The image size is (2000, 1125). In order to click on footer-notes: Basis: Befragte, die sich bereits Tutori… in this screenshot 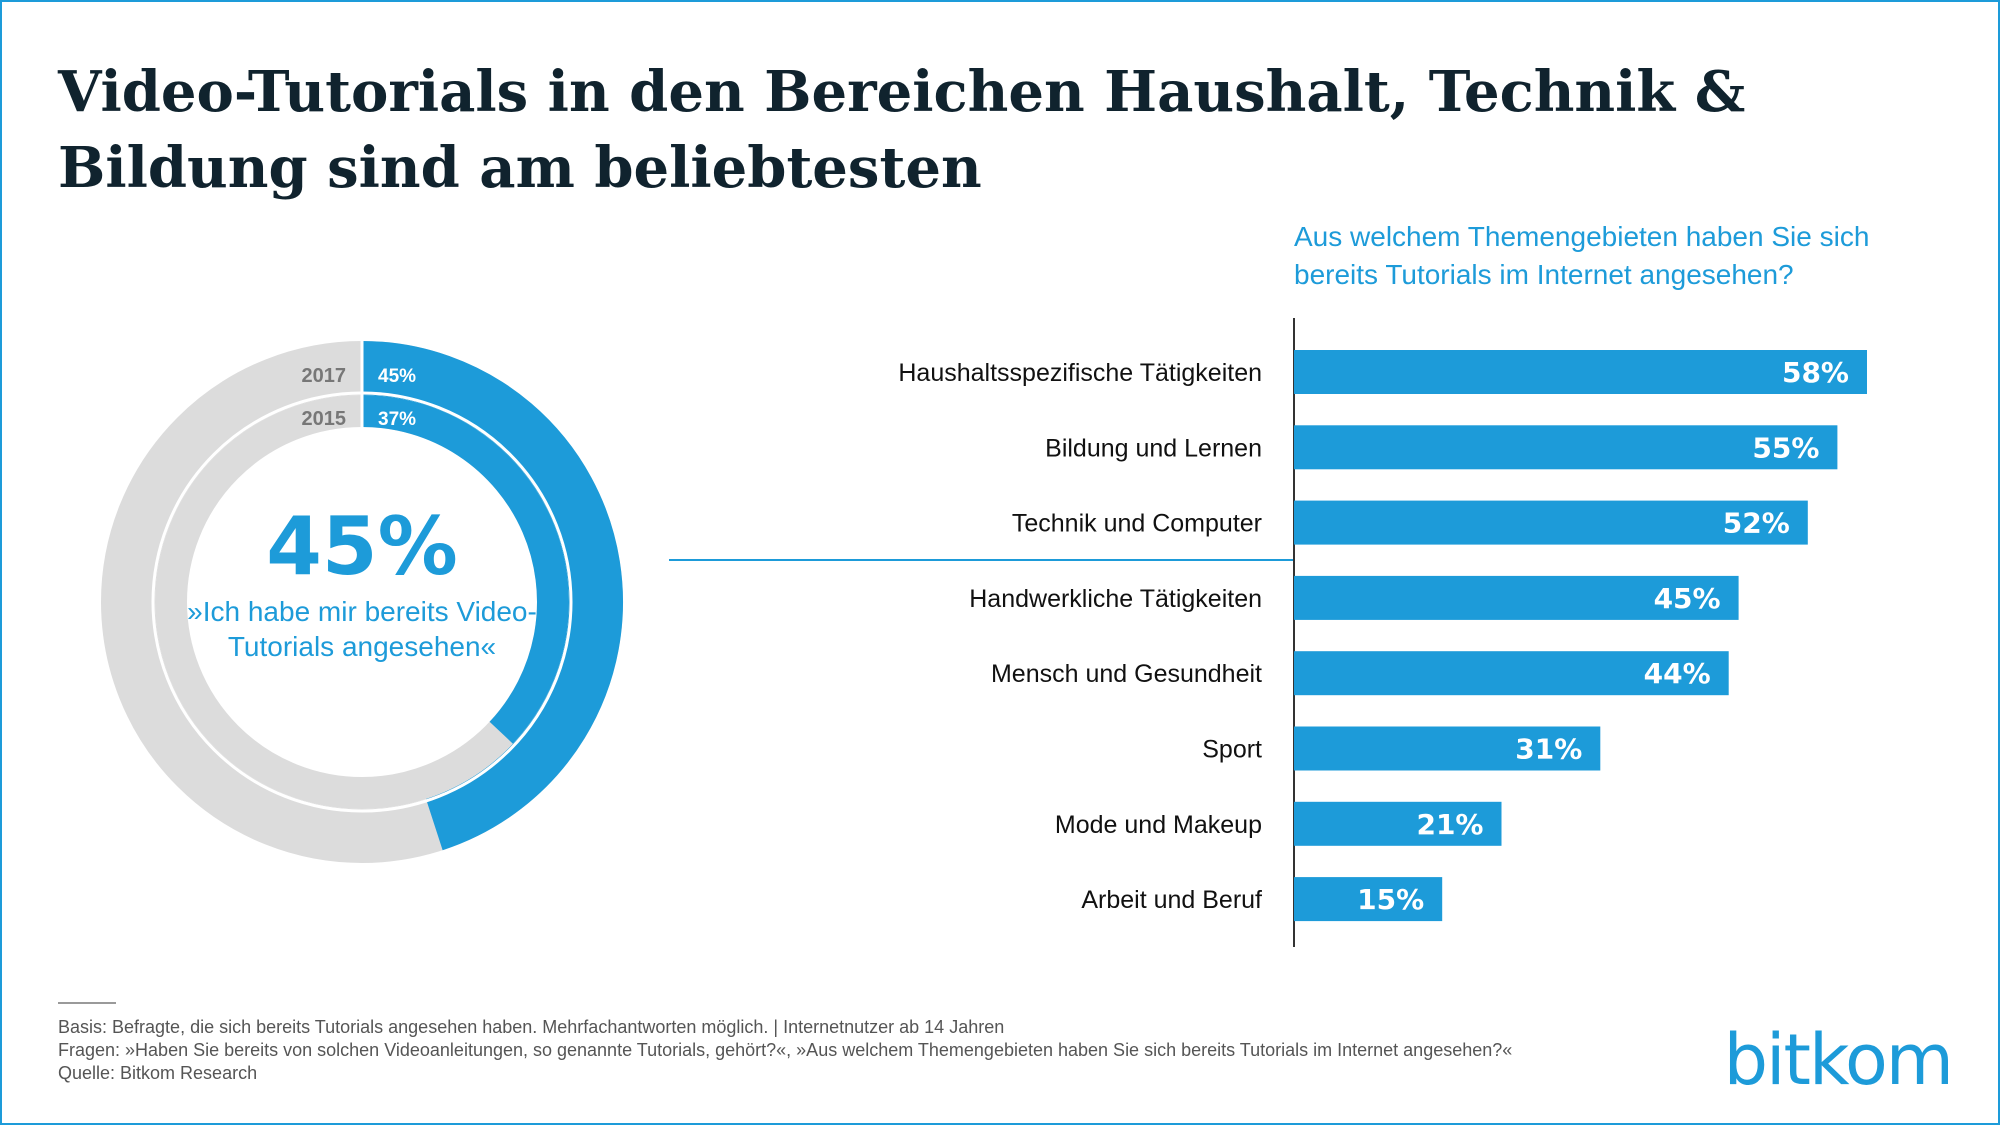, I will do `click(858, 1050)`.